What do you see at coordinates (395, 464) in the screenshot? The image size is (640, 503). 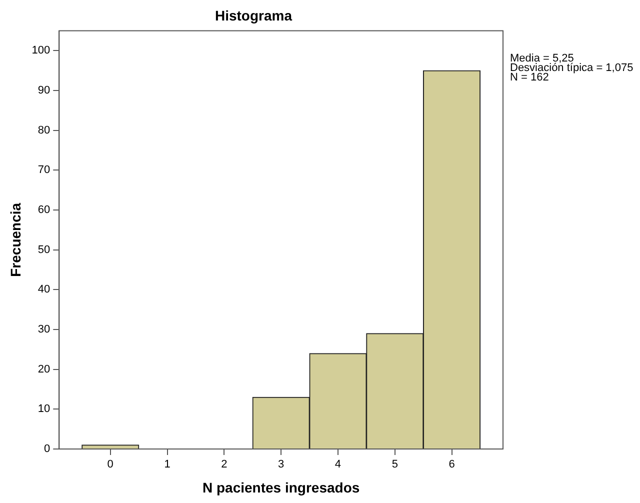 I see `x-tick-label: 5` at bounding box center [395, 464].